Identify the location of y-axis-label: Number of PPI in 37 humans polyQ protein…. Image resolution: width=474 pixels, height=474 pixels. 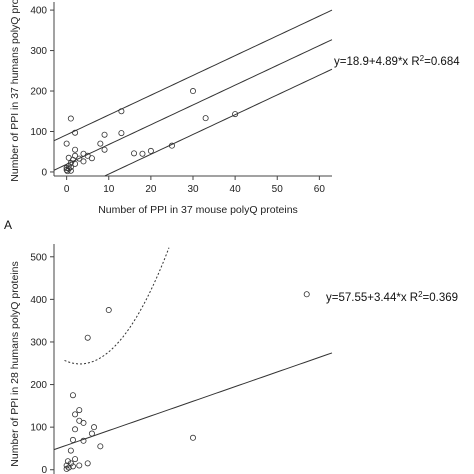
(15, 91).